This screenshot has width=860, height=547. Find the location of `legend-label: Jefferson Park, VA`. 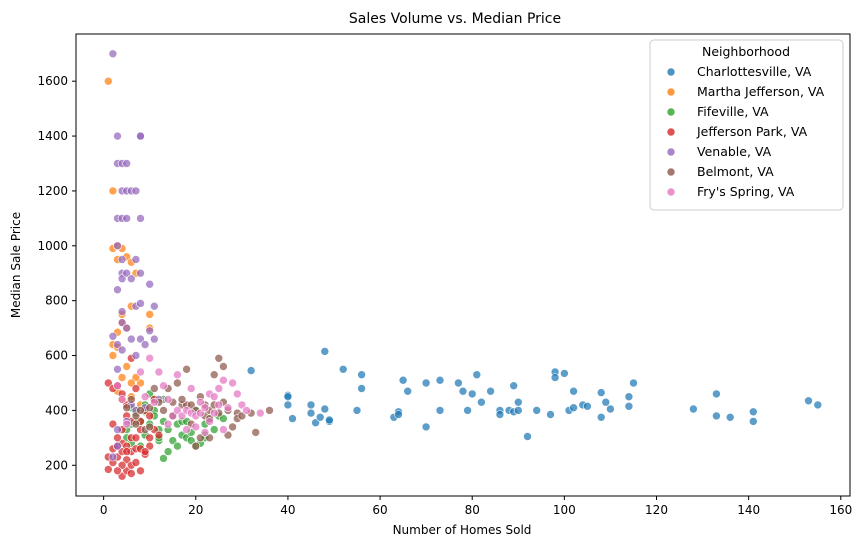

legend-label: Jefferson Park, VA is located at coordinates (752, 131).